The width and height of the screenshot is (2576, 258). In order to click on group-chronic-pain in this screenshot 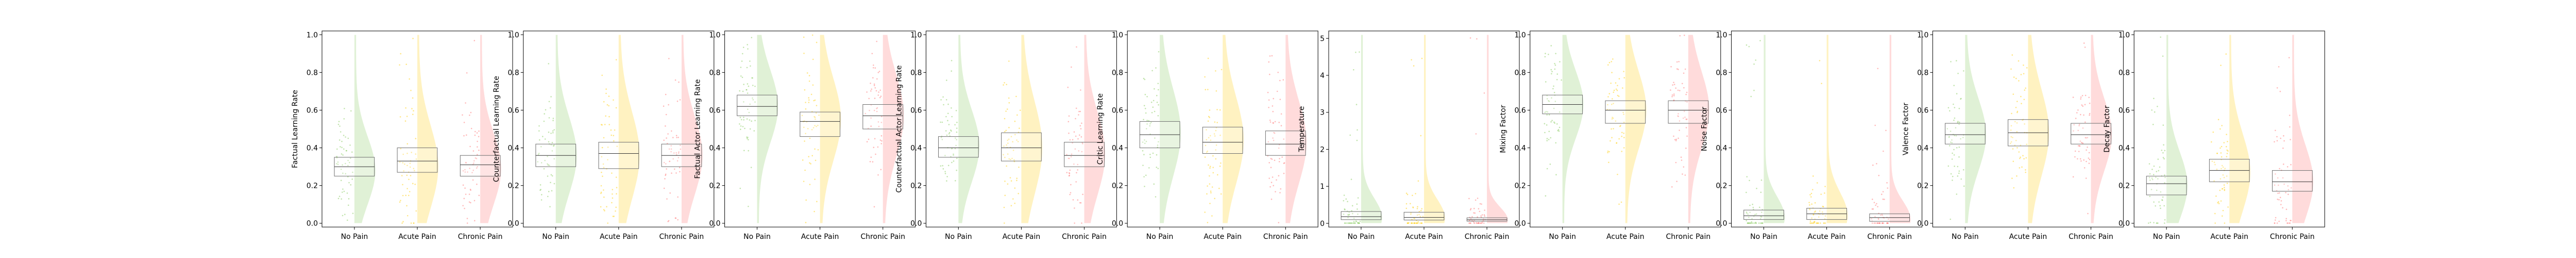, I will do `click(1487, 129)`.